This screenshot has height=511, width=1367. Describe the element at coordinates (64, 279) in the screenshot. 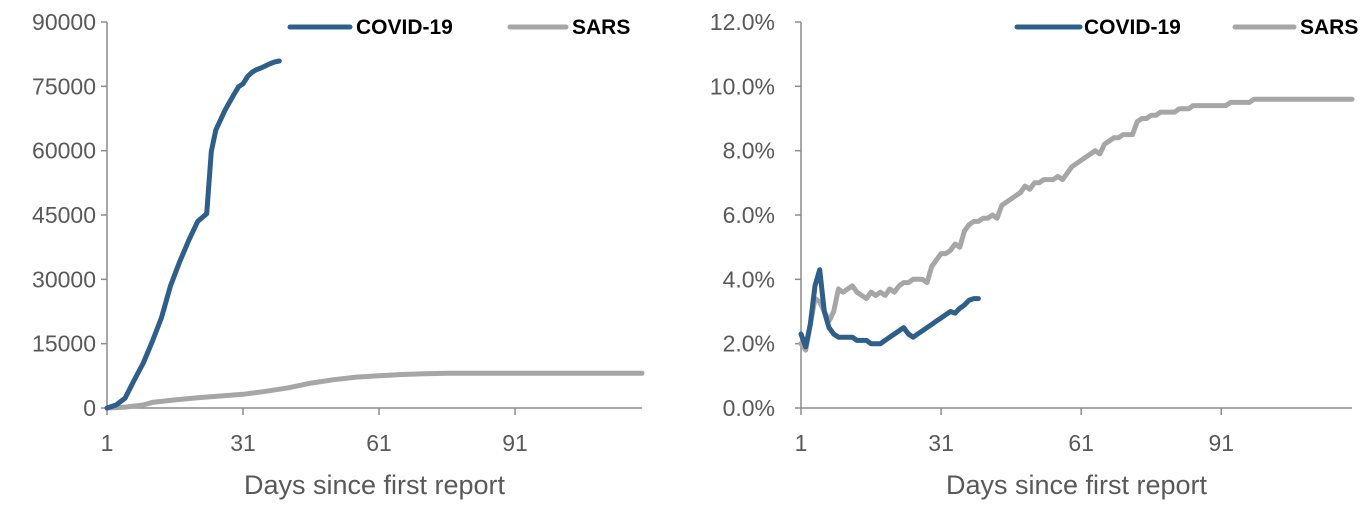

I see `y-tick-label: 30000` at that location.